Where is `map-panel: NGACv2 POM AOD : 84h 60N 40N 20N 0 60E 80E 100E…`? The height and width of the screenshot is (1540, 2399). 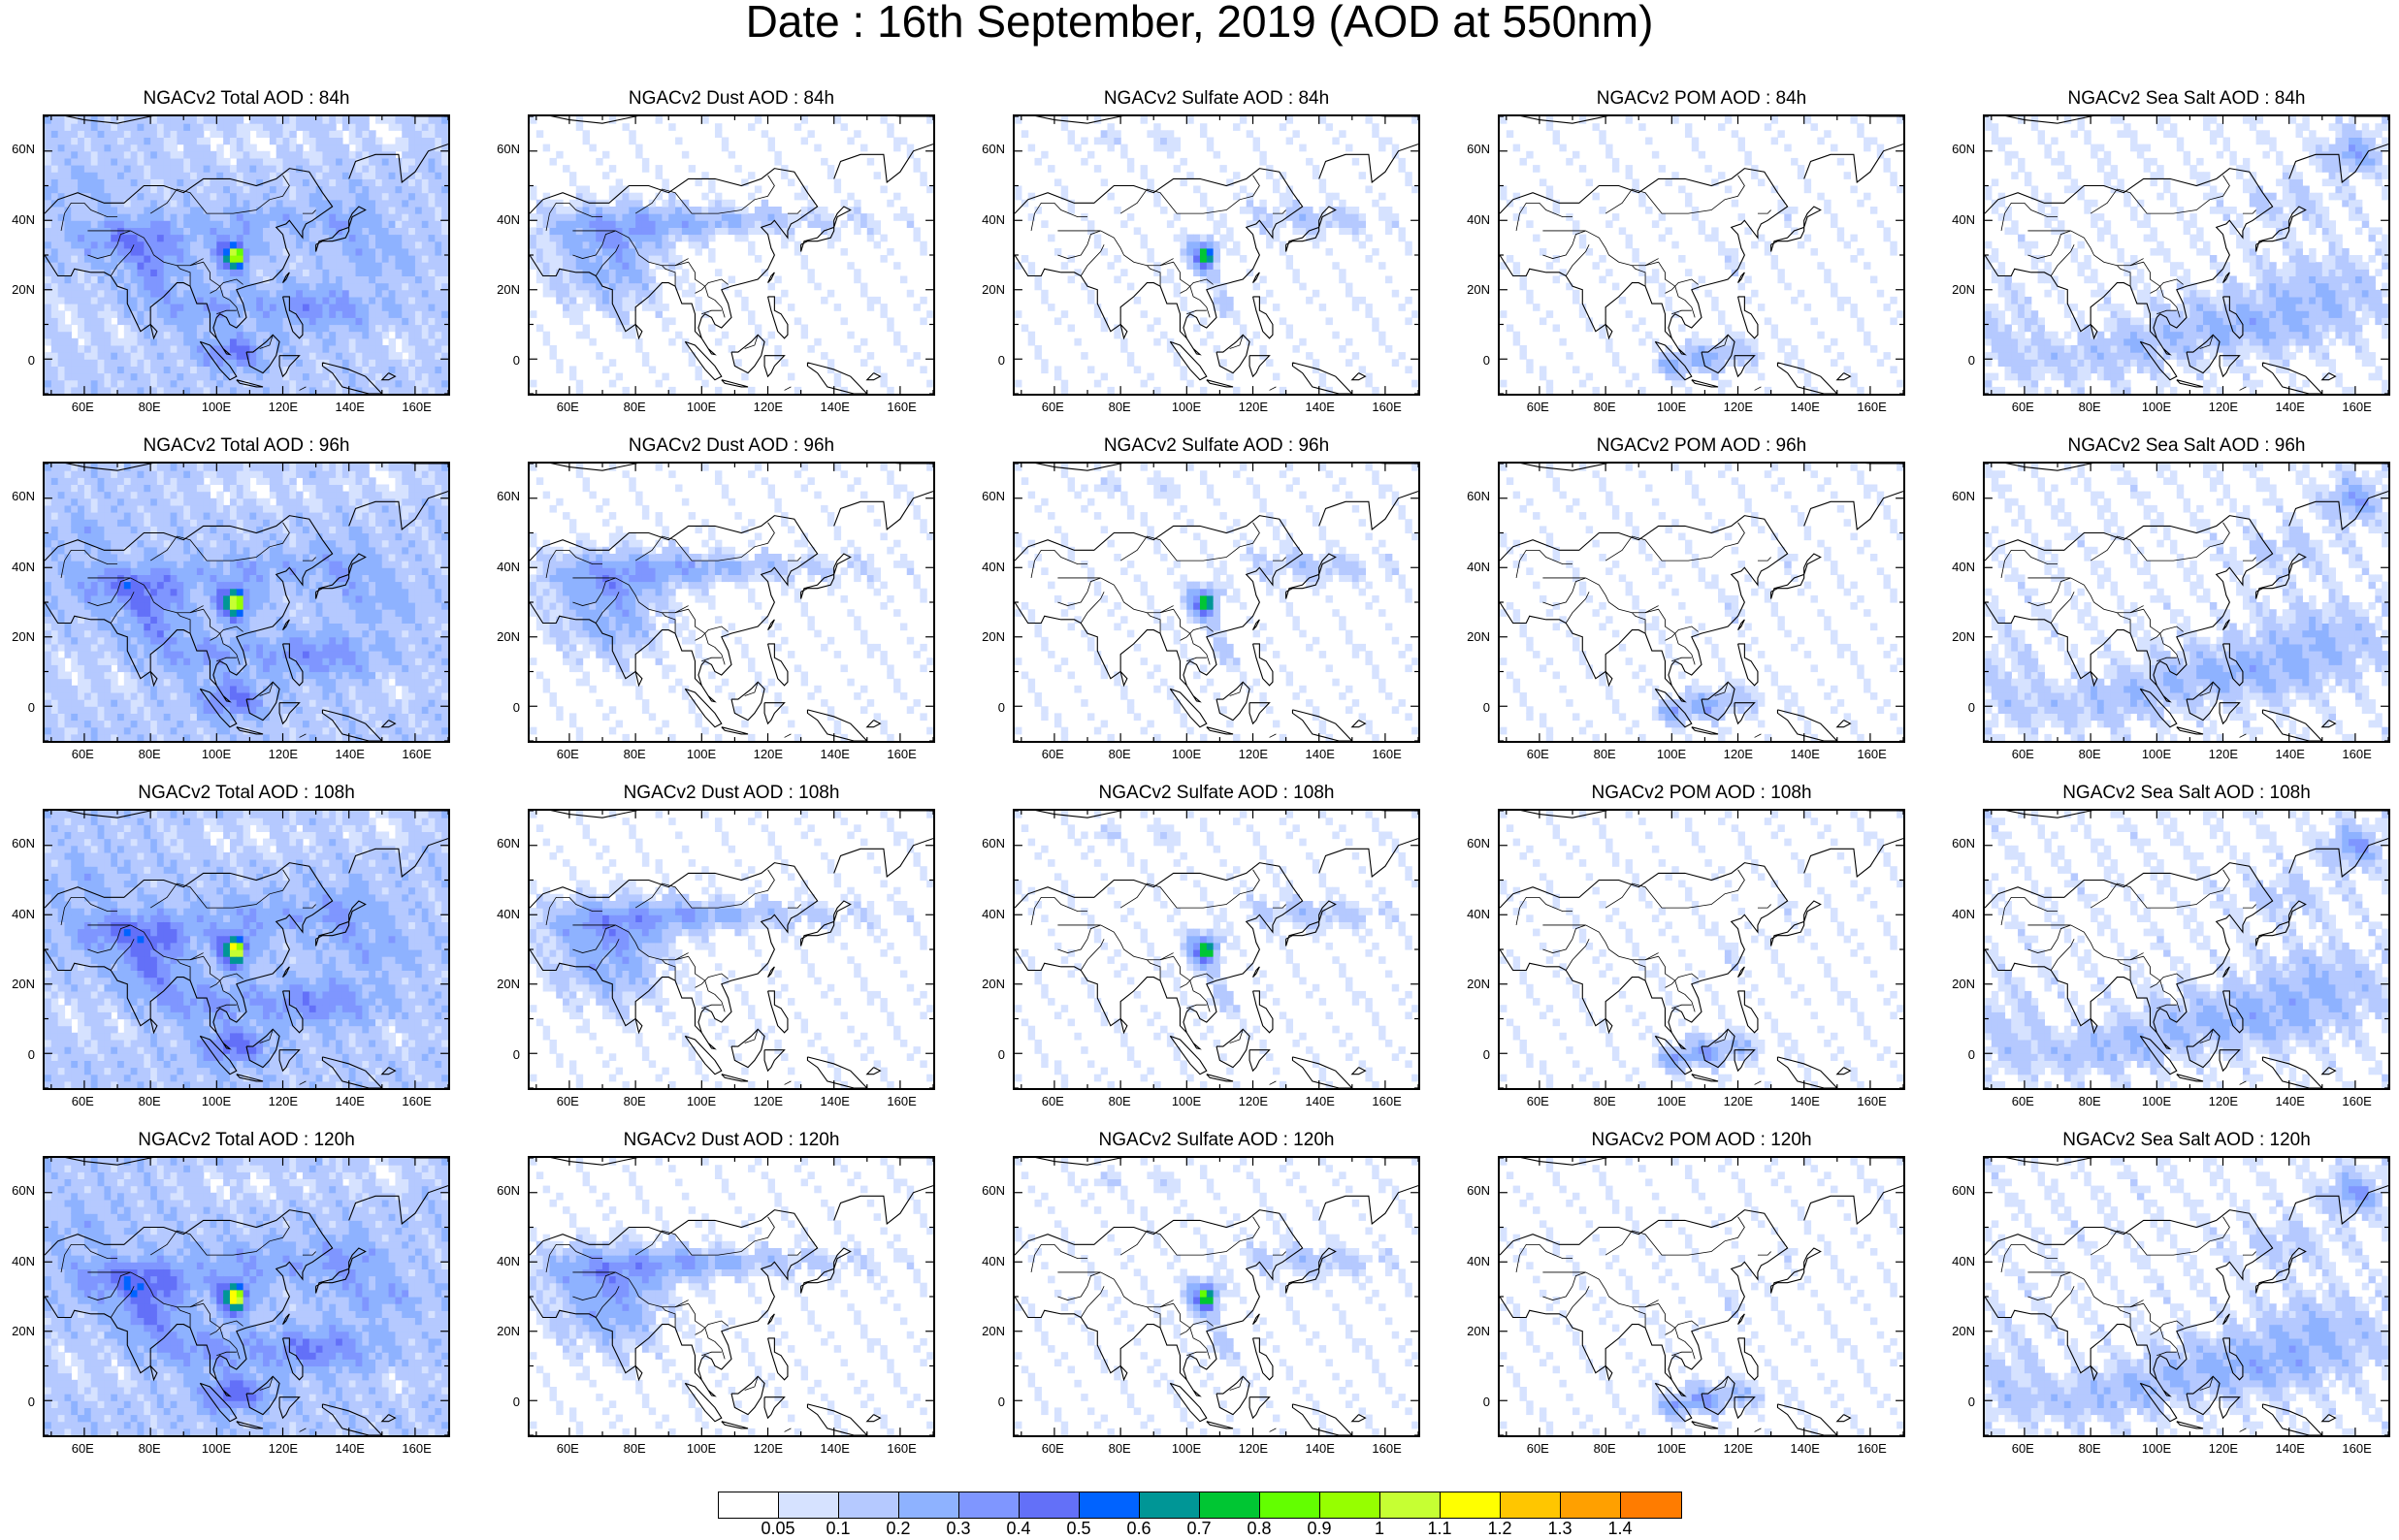
map-panel: NGACv2 POM AOD : 84h 60N 40N 20N 0 60E 80E 100E… is located at coordinates (1698, 260).